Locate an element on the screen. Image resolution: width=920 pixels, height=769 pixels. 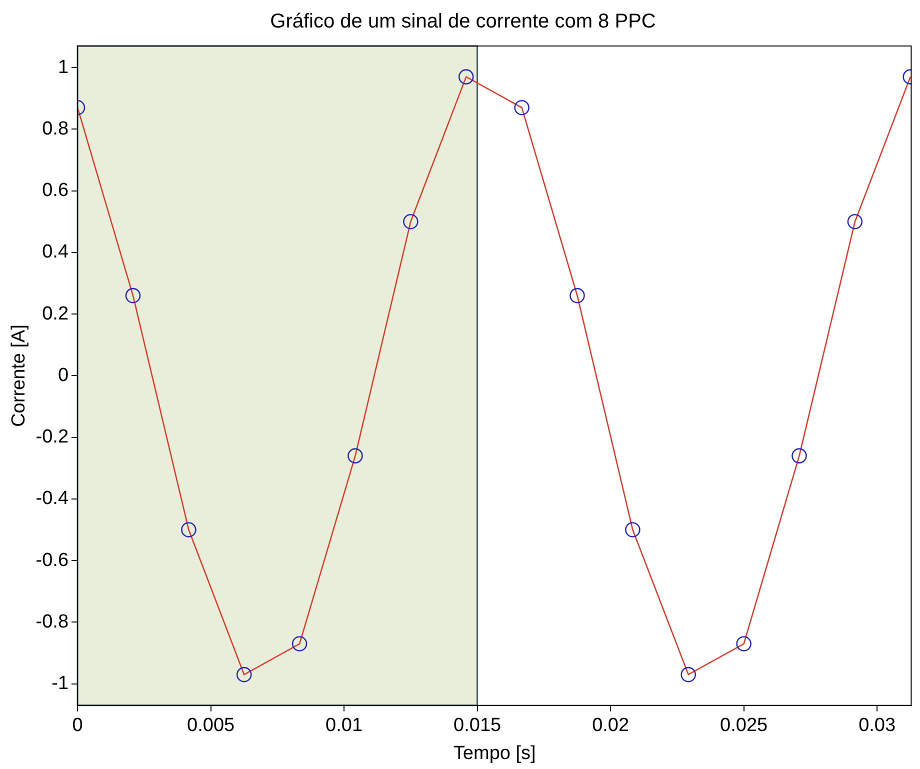
y-tick-label: 0.2 is located at coordinates (55, 313).